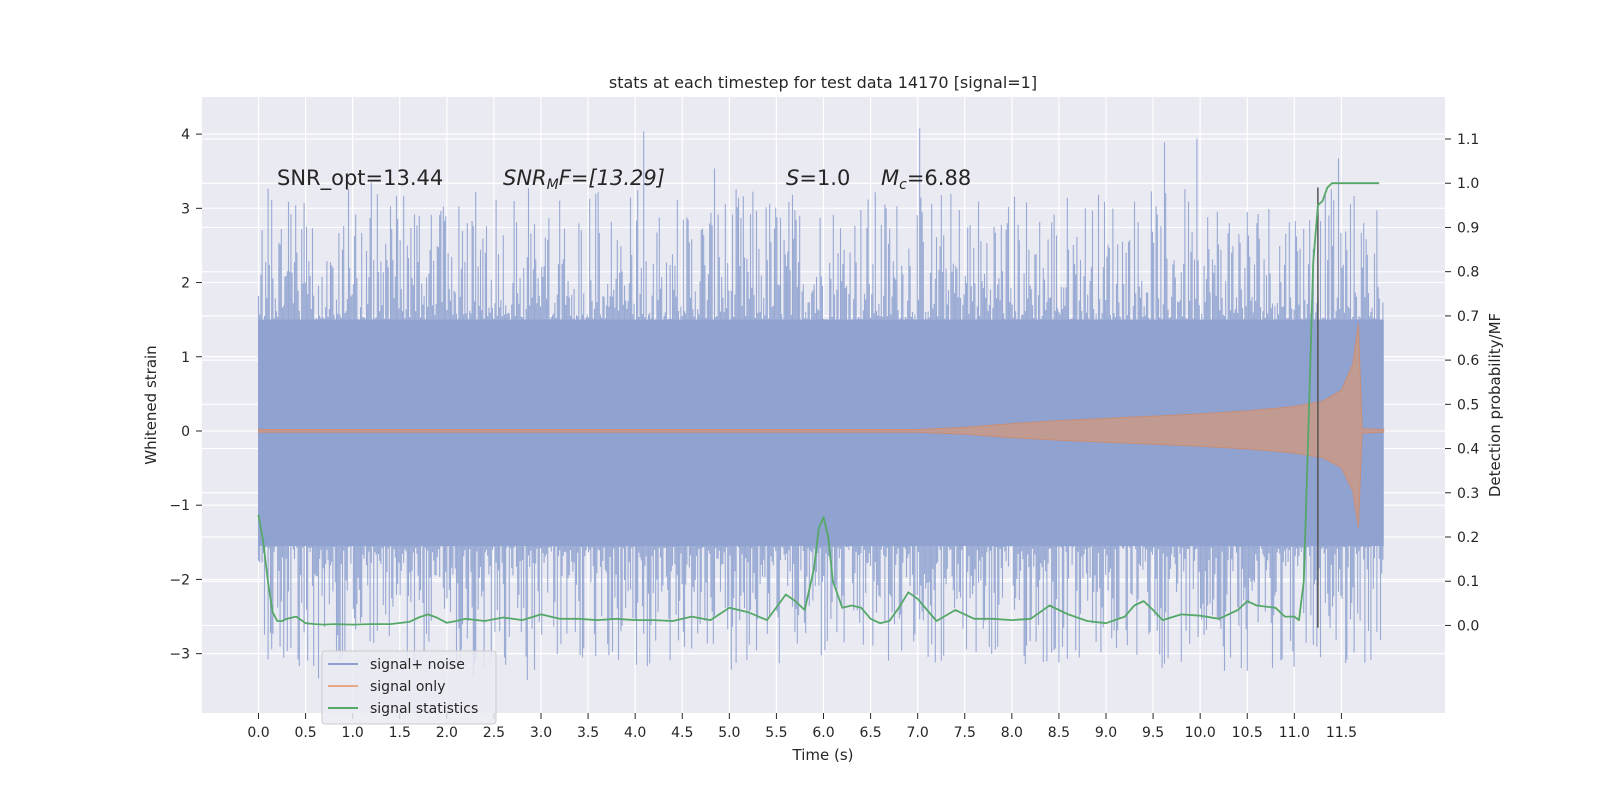  What do you see at coordinates (447, 733) in the screenshot?
I see `x-tick-label: 2.0` at bounding box center [447, 733].